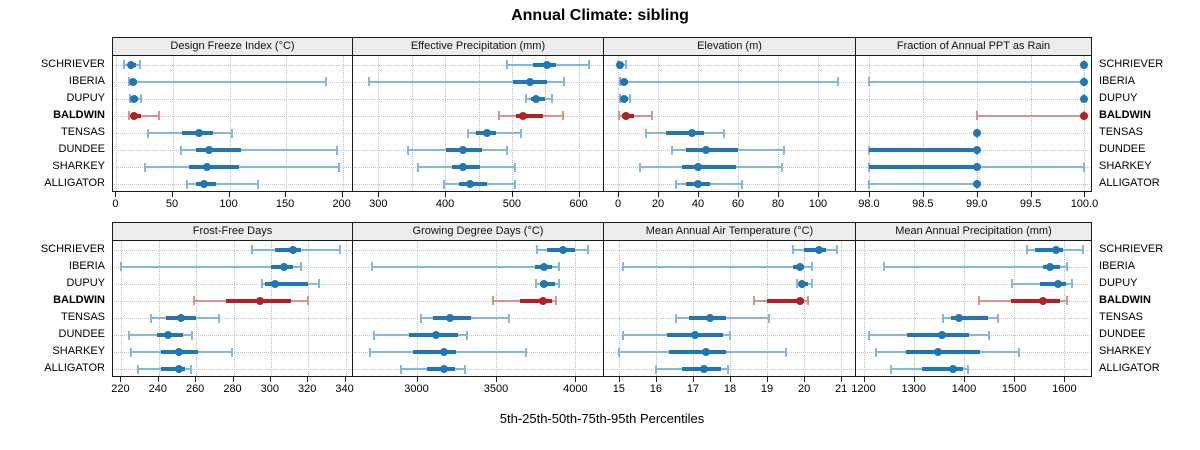  What do you see at coordinates (72, 63) in the screenshot?
I see `station-label-left: SCHRIEVER` at bounding box center [72, 63].